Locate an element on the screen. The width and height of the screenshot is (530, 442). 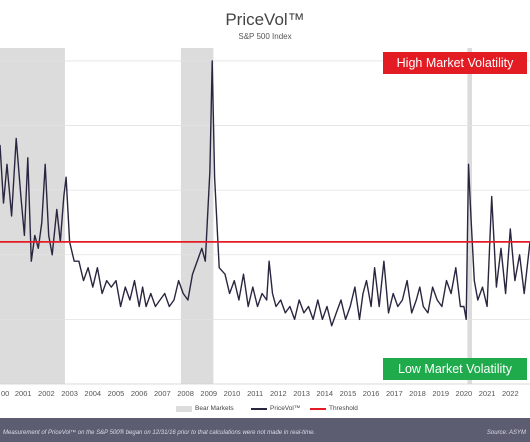
x-tick-label: 2022 is located at coordinates (510, 393).